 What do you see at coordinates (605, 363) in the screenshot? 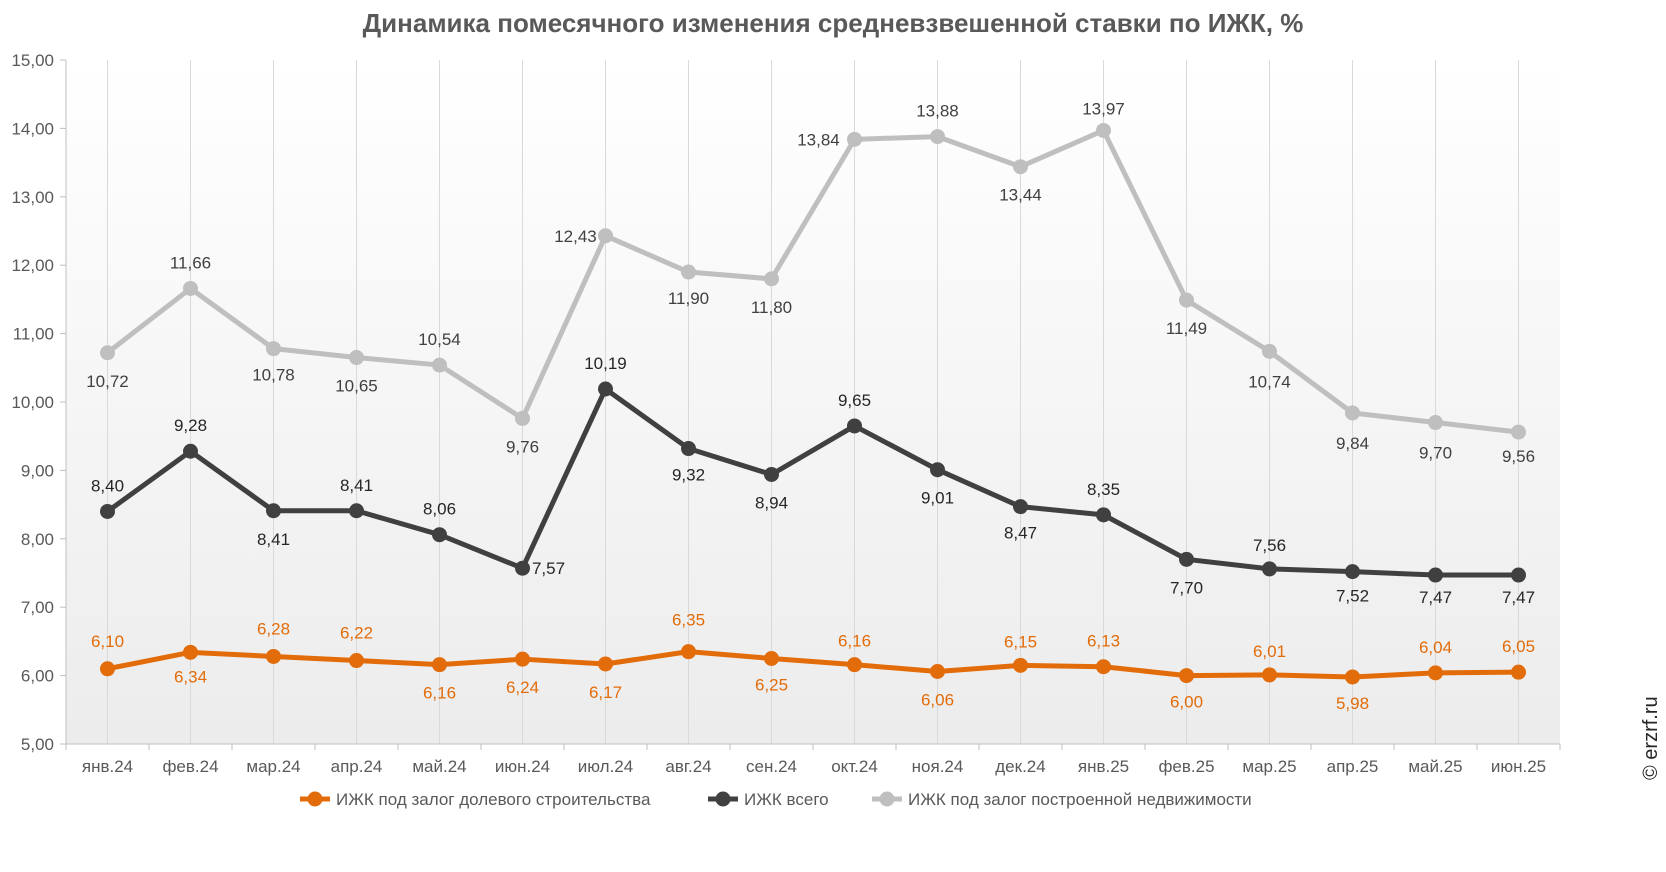
I see `data-label: 10,19` at bounding box center [605, 363].